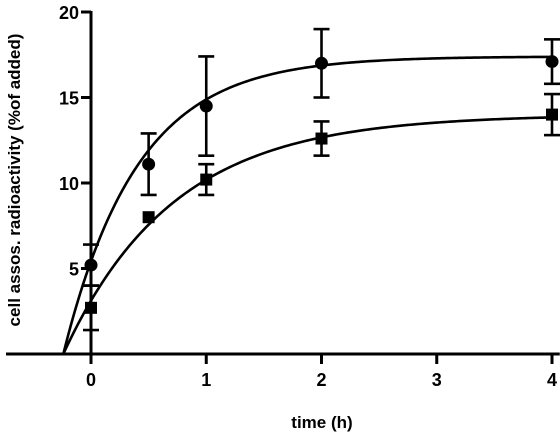  I want to click on y-tick-label: 5, so click(74, 270).